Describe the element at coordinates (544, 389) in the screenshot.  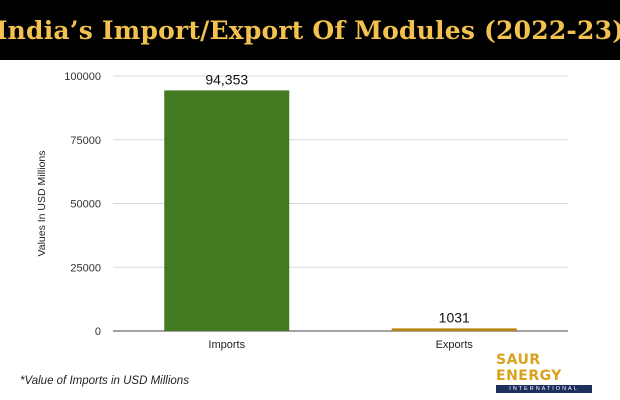
I see `logo-sub-text: INTERNATIONAL` at that location.